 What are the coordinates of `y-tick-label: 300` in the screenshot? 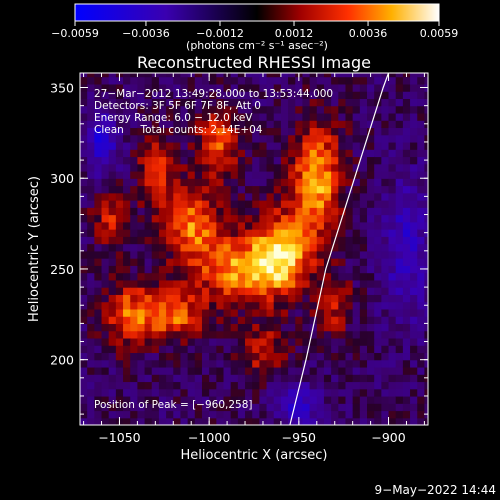 It's located at (62, 178).